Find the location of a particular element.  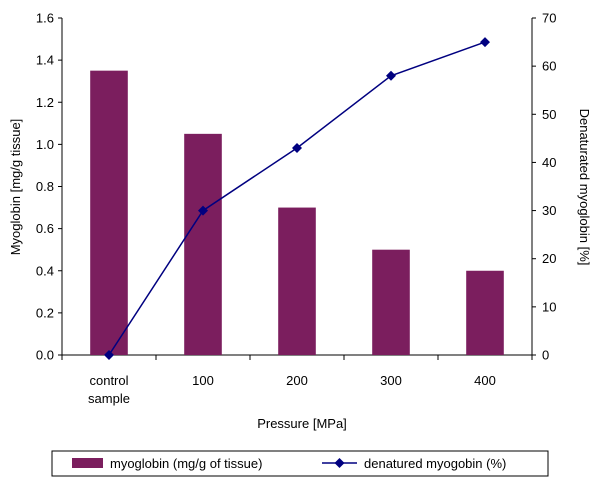

left-tick-label: 0.2 is located at coordinates (45, 312).